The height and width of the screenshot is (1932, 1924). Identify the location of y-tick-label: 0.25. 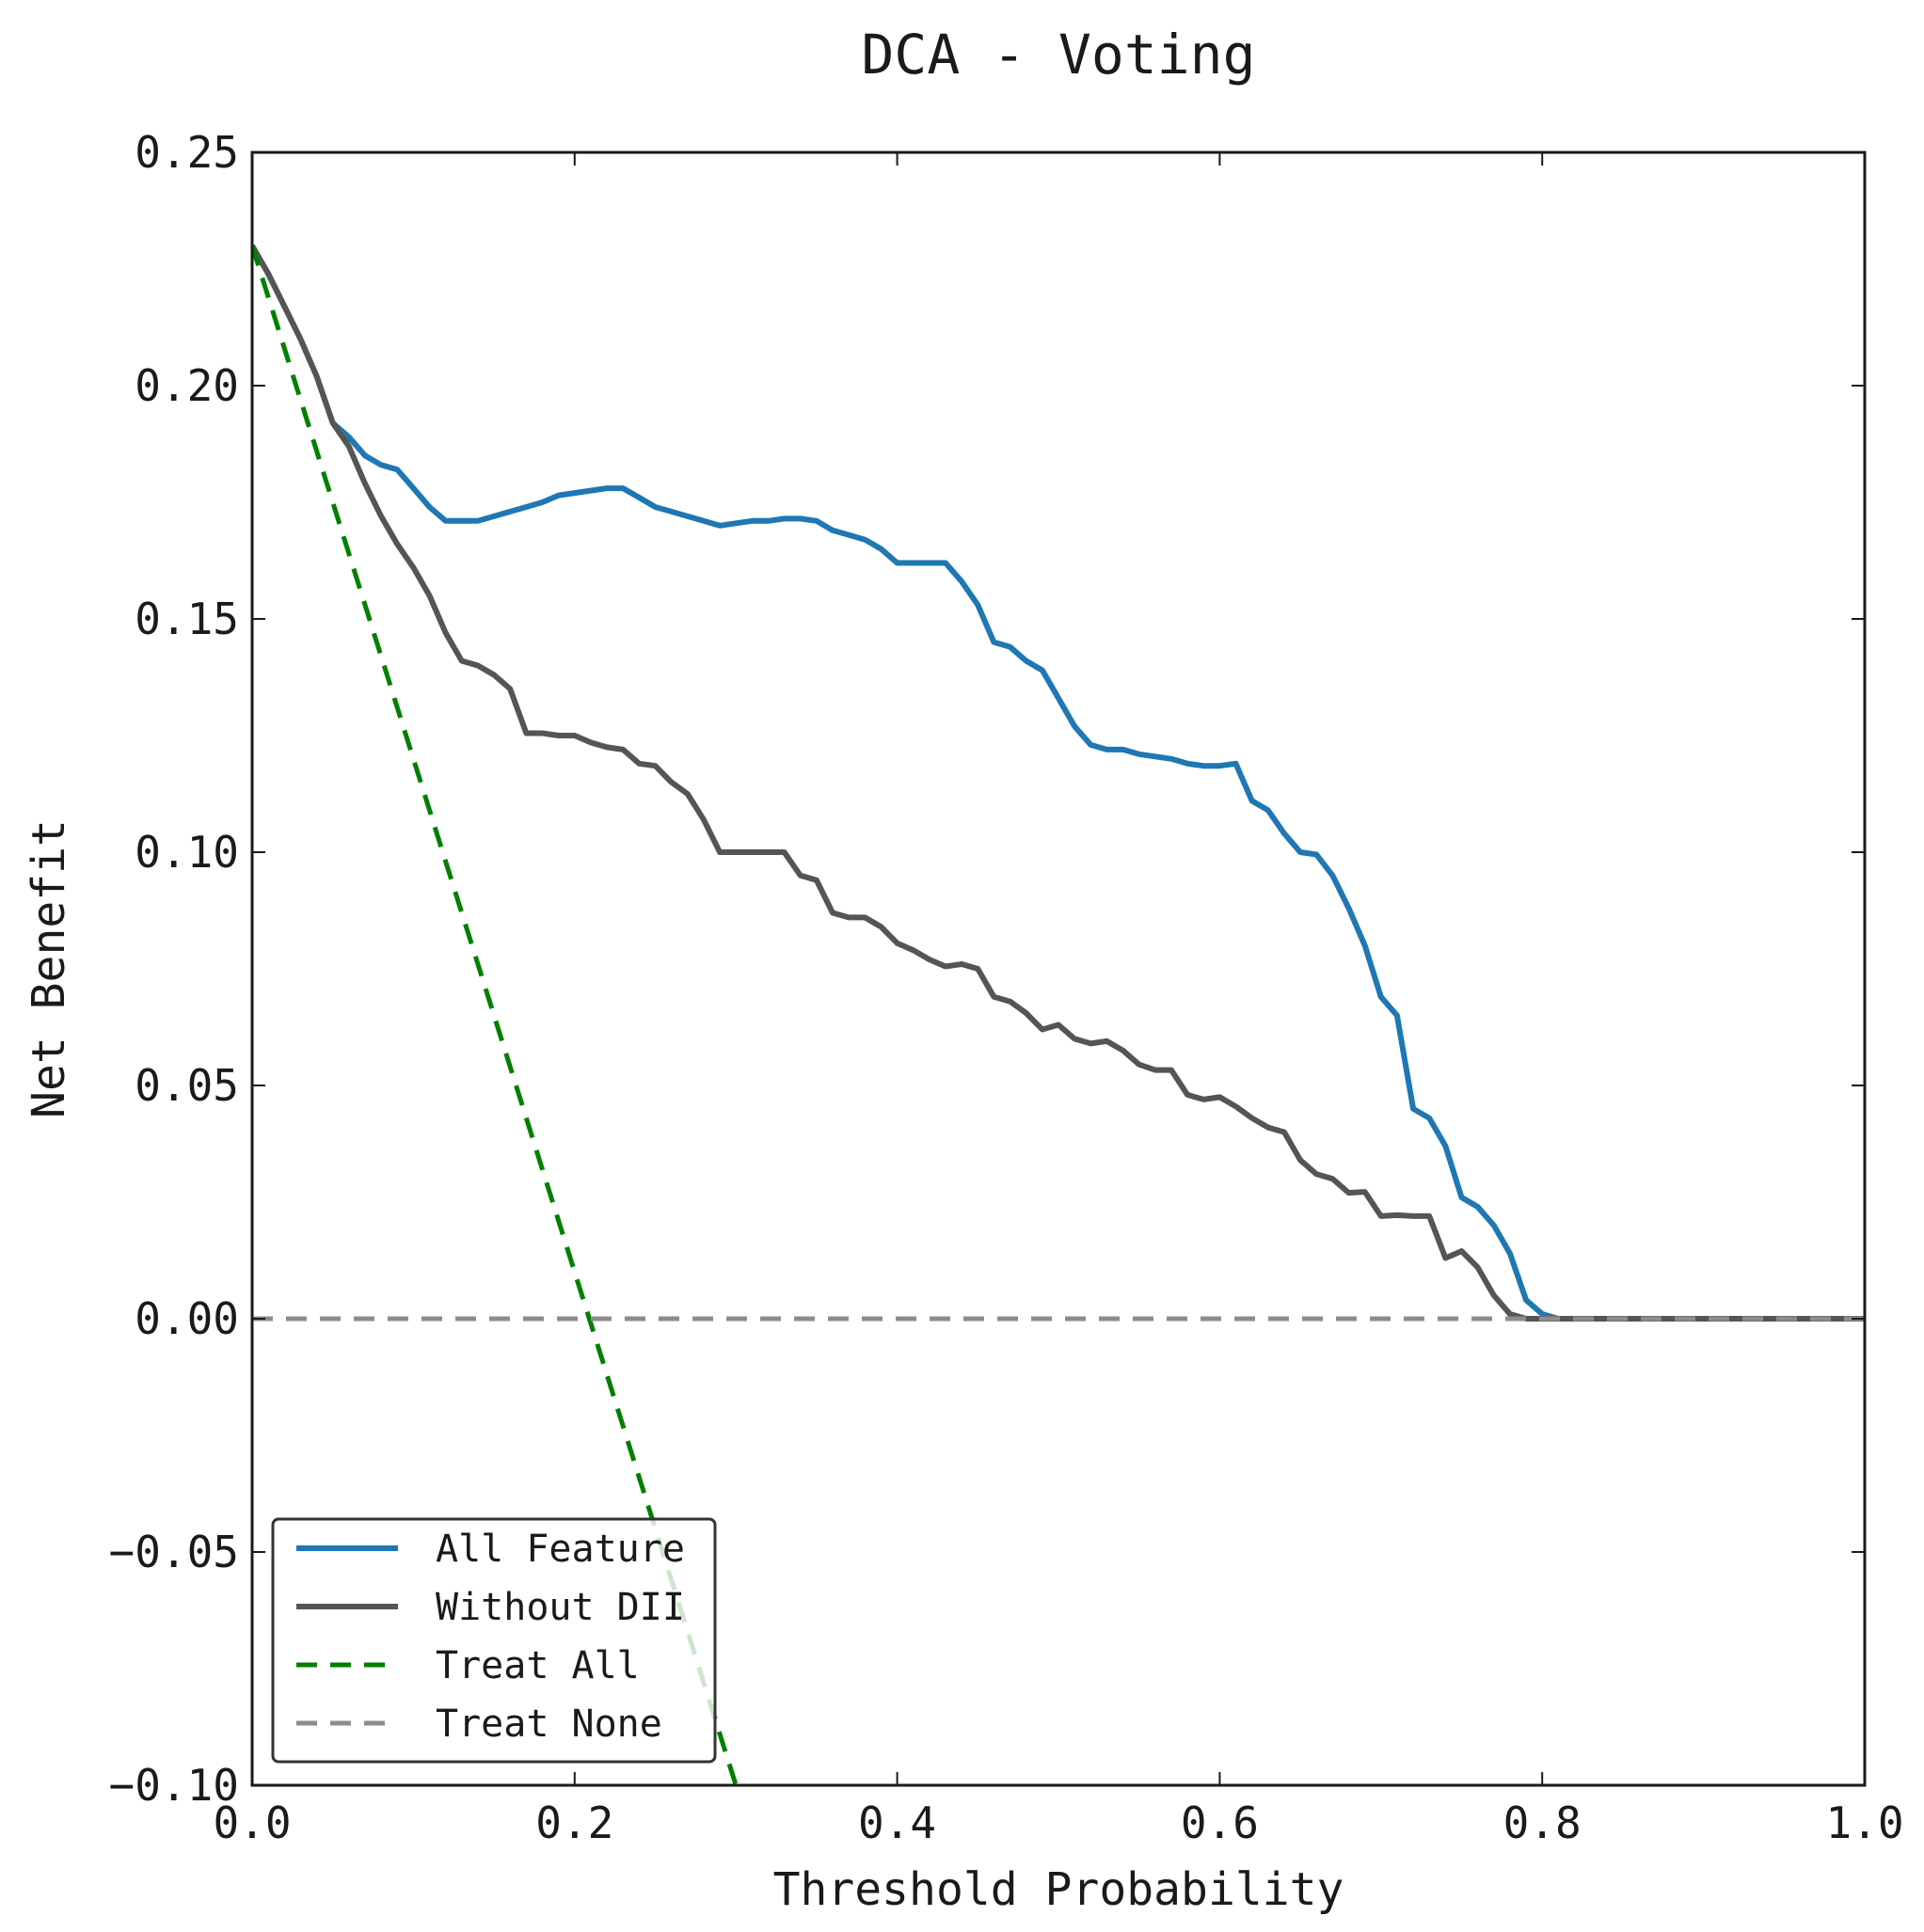
(187, 152).